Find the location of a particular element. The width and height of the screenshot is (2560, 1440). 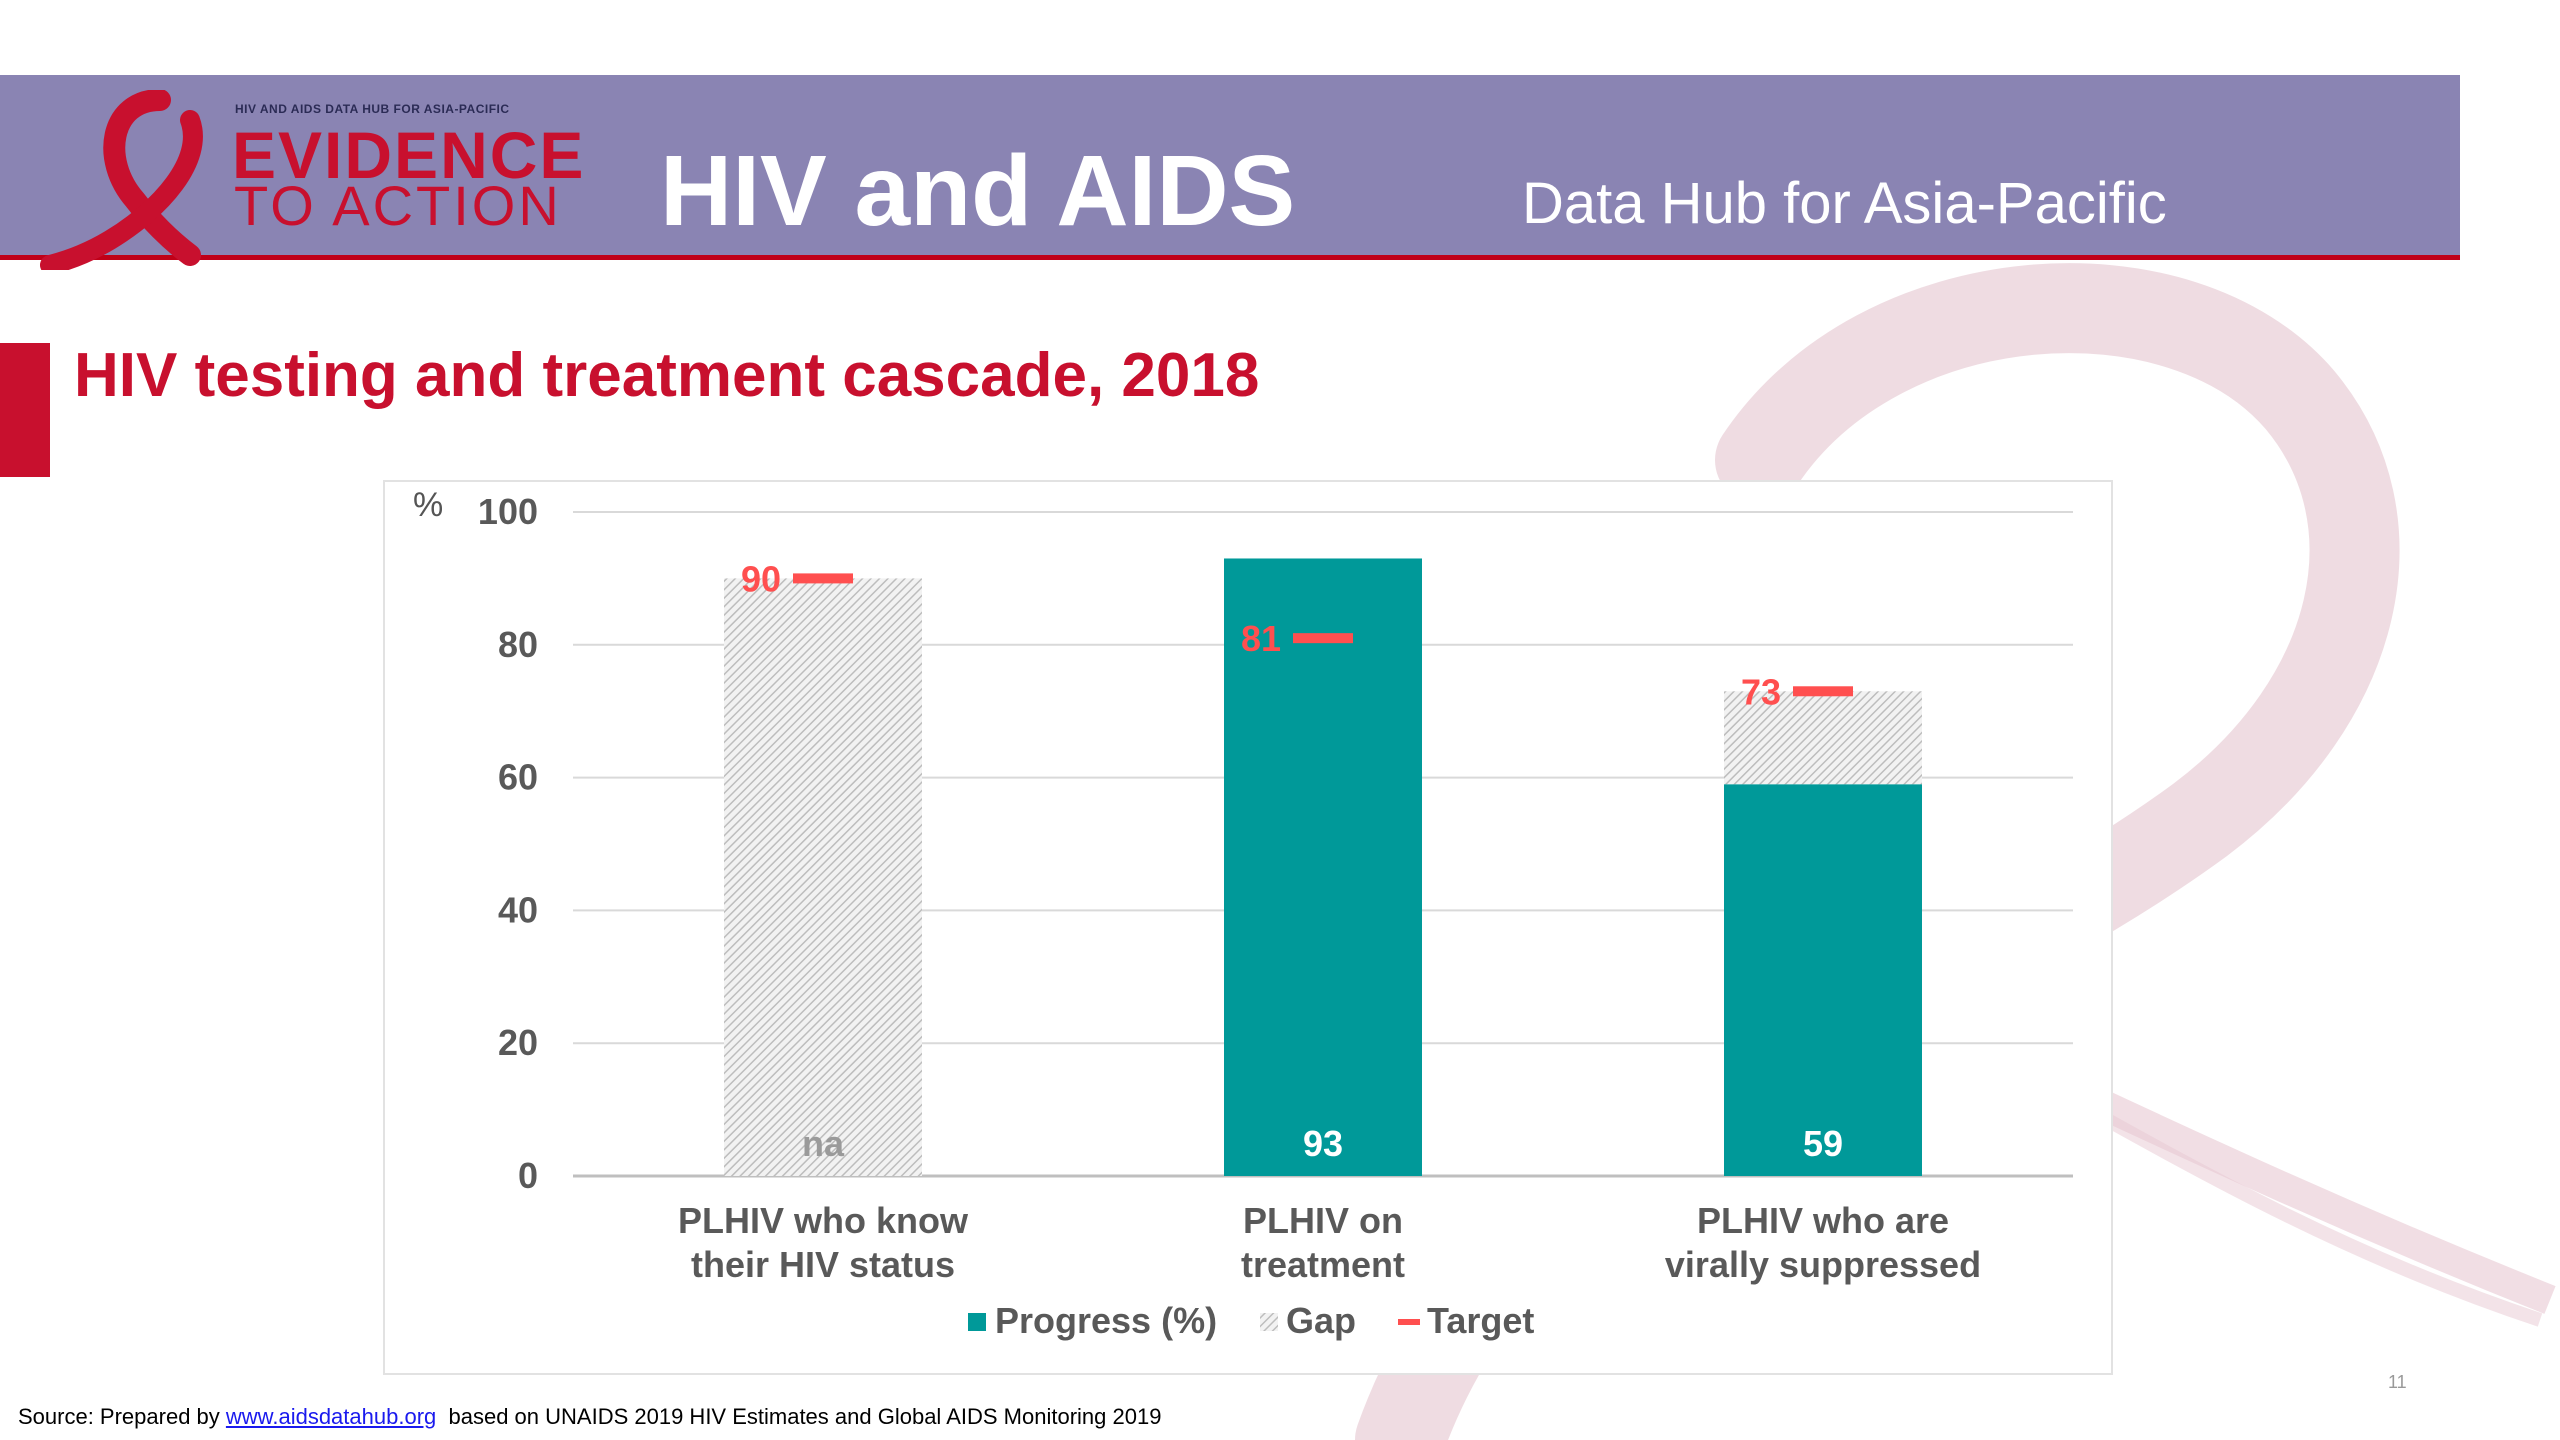

legend-progress-label: Progress (%) is located at coordinates (1106, 1320).